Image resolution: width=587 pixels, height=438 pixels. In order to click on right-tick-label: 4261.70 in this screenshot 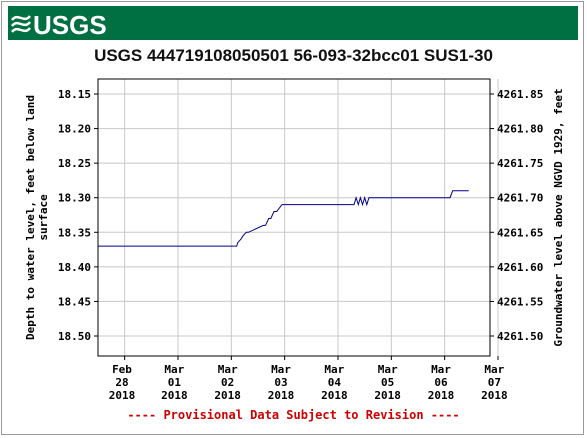, I will do `click(520, 198)`.